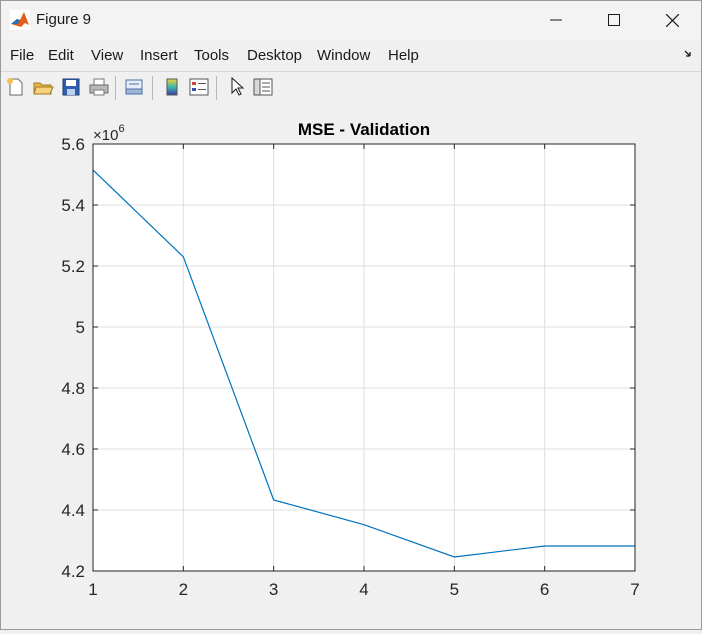  I want to click on open-file-icon, so click(43, 87).